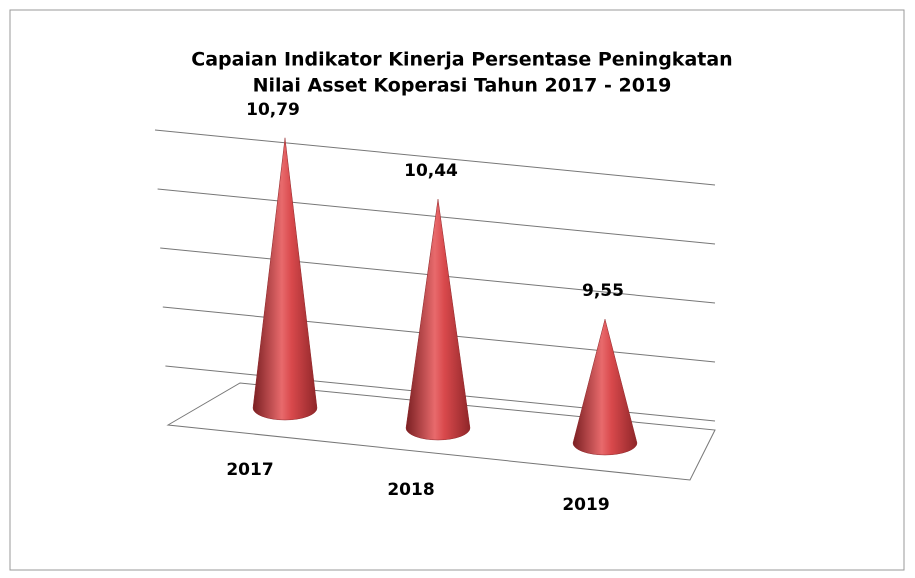 This screenshot has width=915, height=578. What do you see at coordinates (249, 470) in the screenshot?
I see `x-tick-label: 2017` at bounding box center [249, 470].